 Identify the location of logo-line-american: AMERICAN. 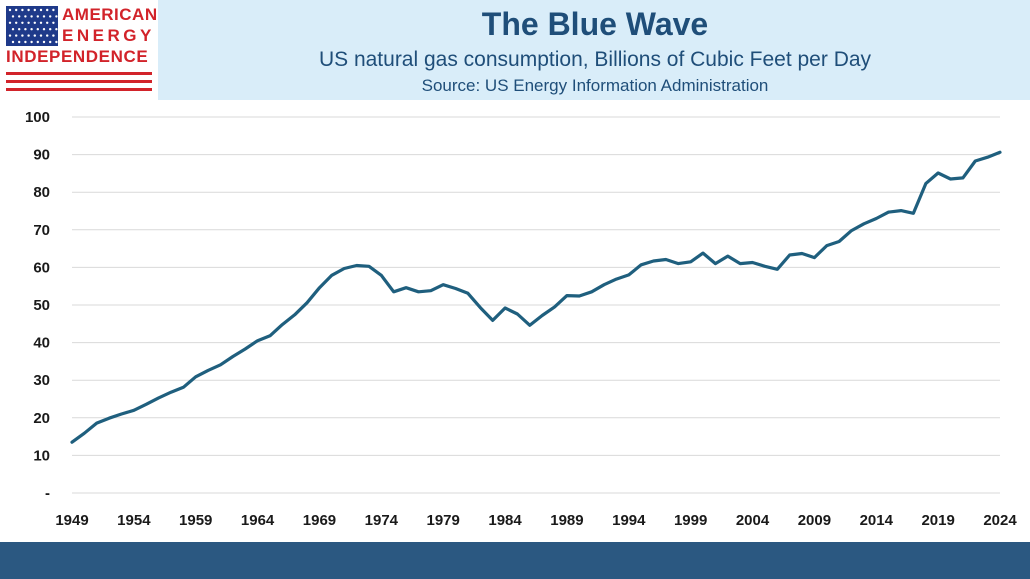
(110, 14).